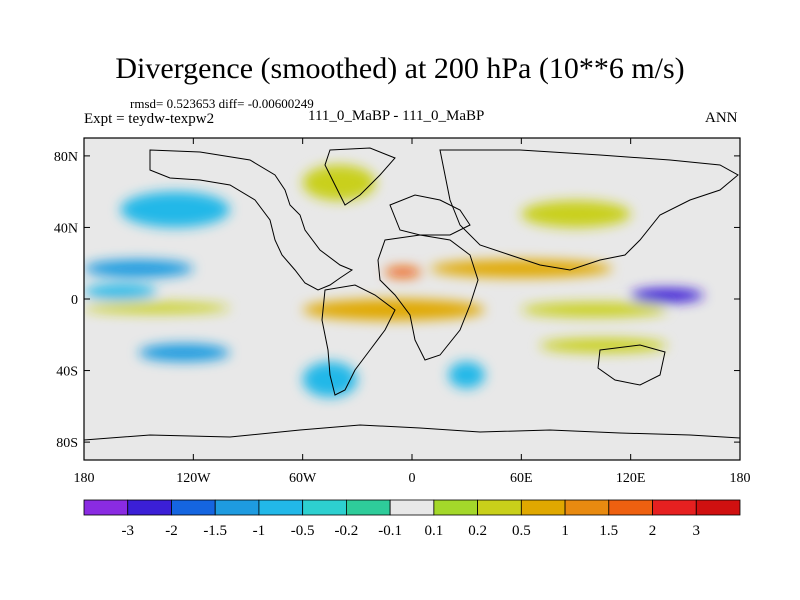 The image size is (800, 600). What do you see at coordinates (412, 478) in the screenshot?
I see `x-tick-label: 0` at bounding box center [412, 478].